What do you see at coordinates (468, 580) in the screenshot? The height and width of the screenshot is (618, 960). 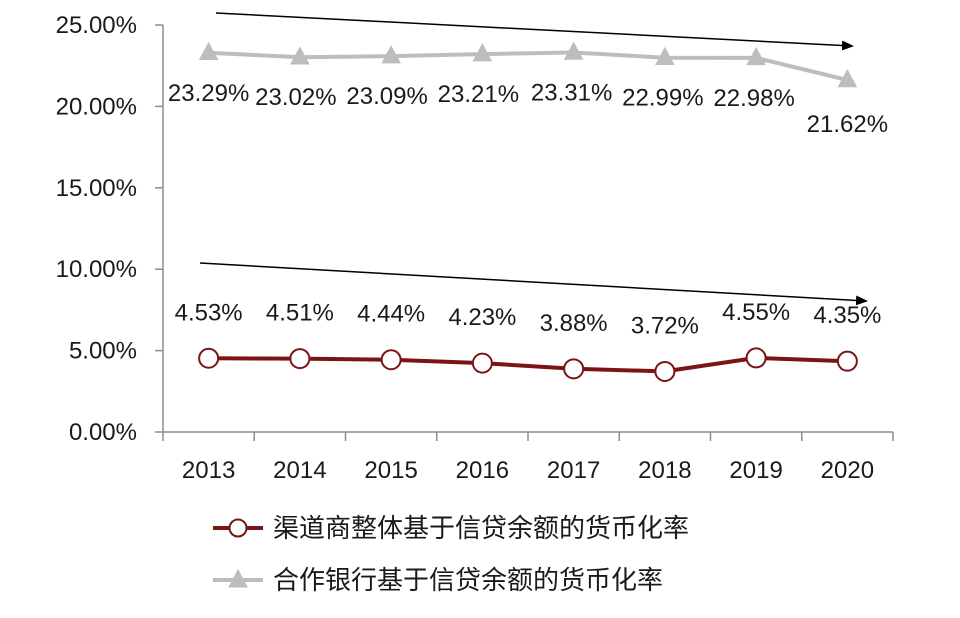 I see `legend-label-bank: 合作银行基于信贷余额的货币化率` at bounding box center [468, 580].